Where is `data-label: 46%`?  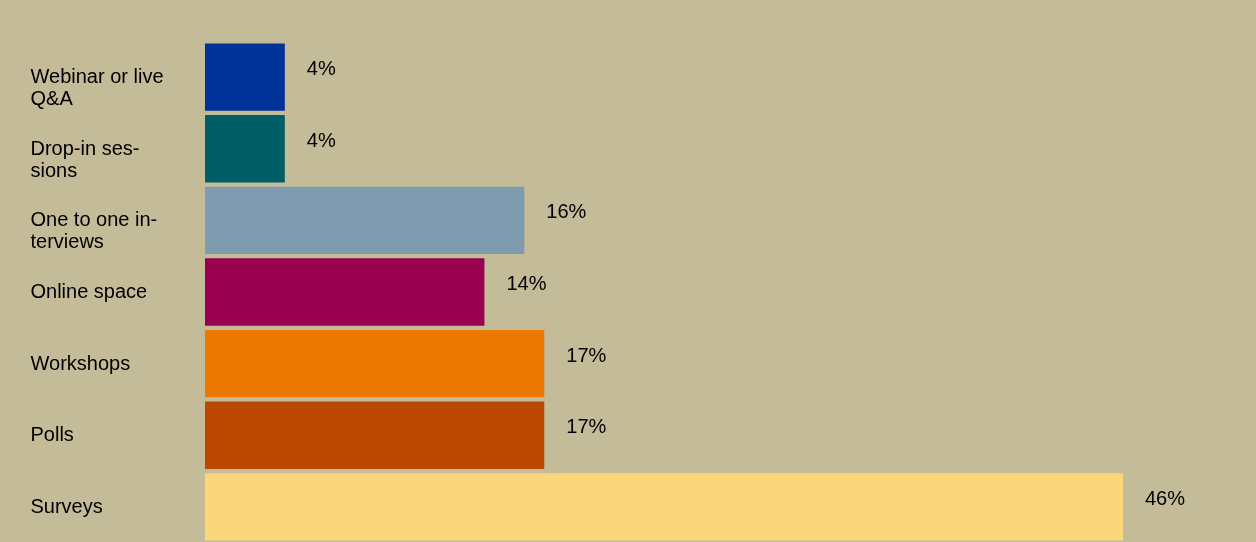 data-label: 46% is located at coordinates (1165, 497).